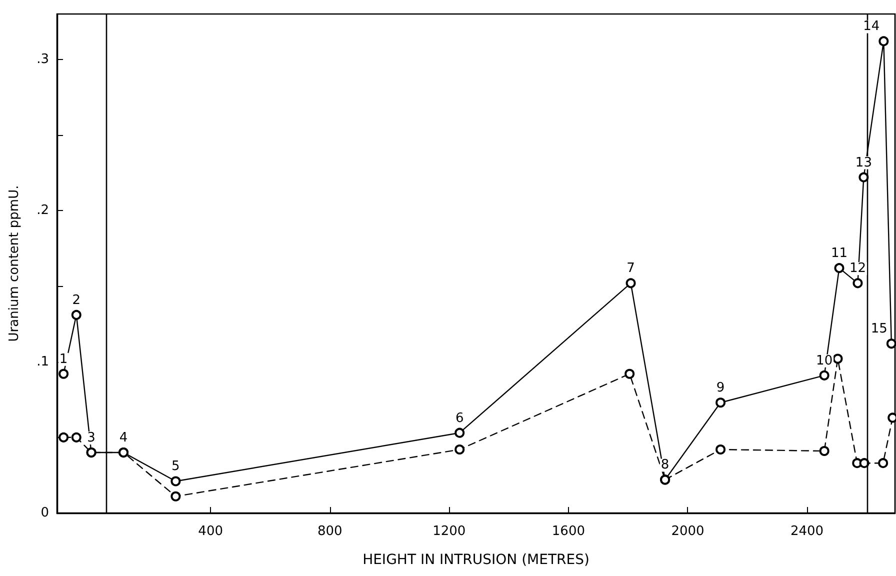 The width and height of the screenshot is (896, 576). Describe the element at coordinates (449, 531) in the screenshot. I see `x-tick-label: 1200` at that location.